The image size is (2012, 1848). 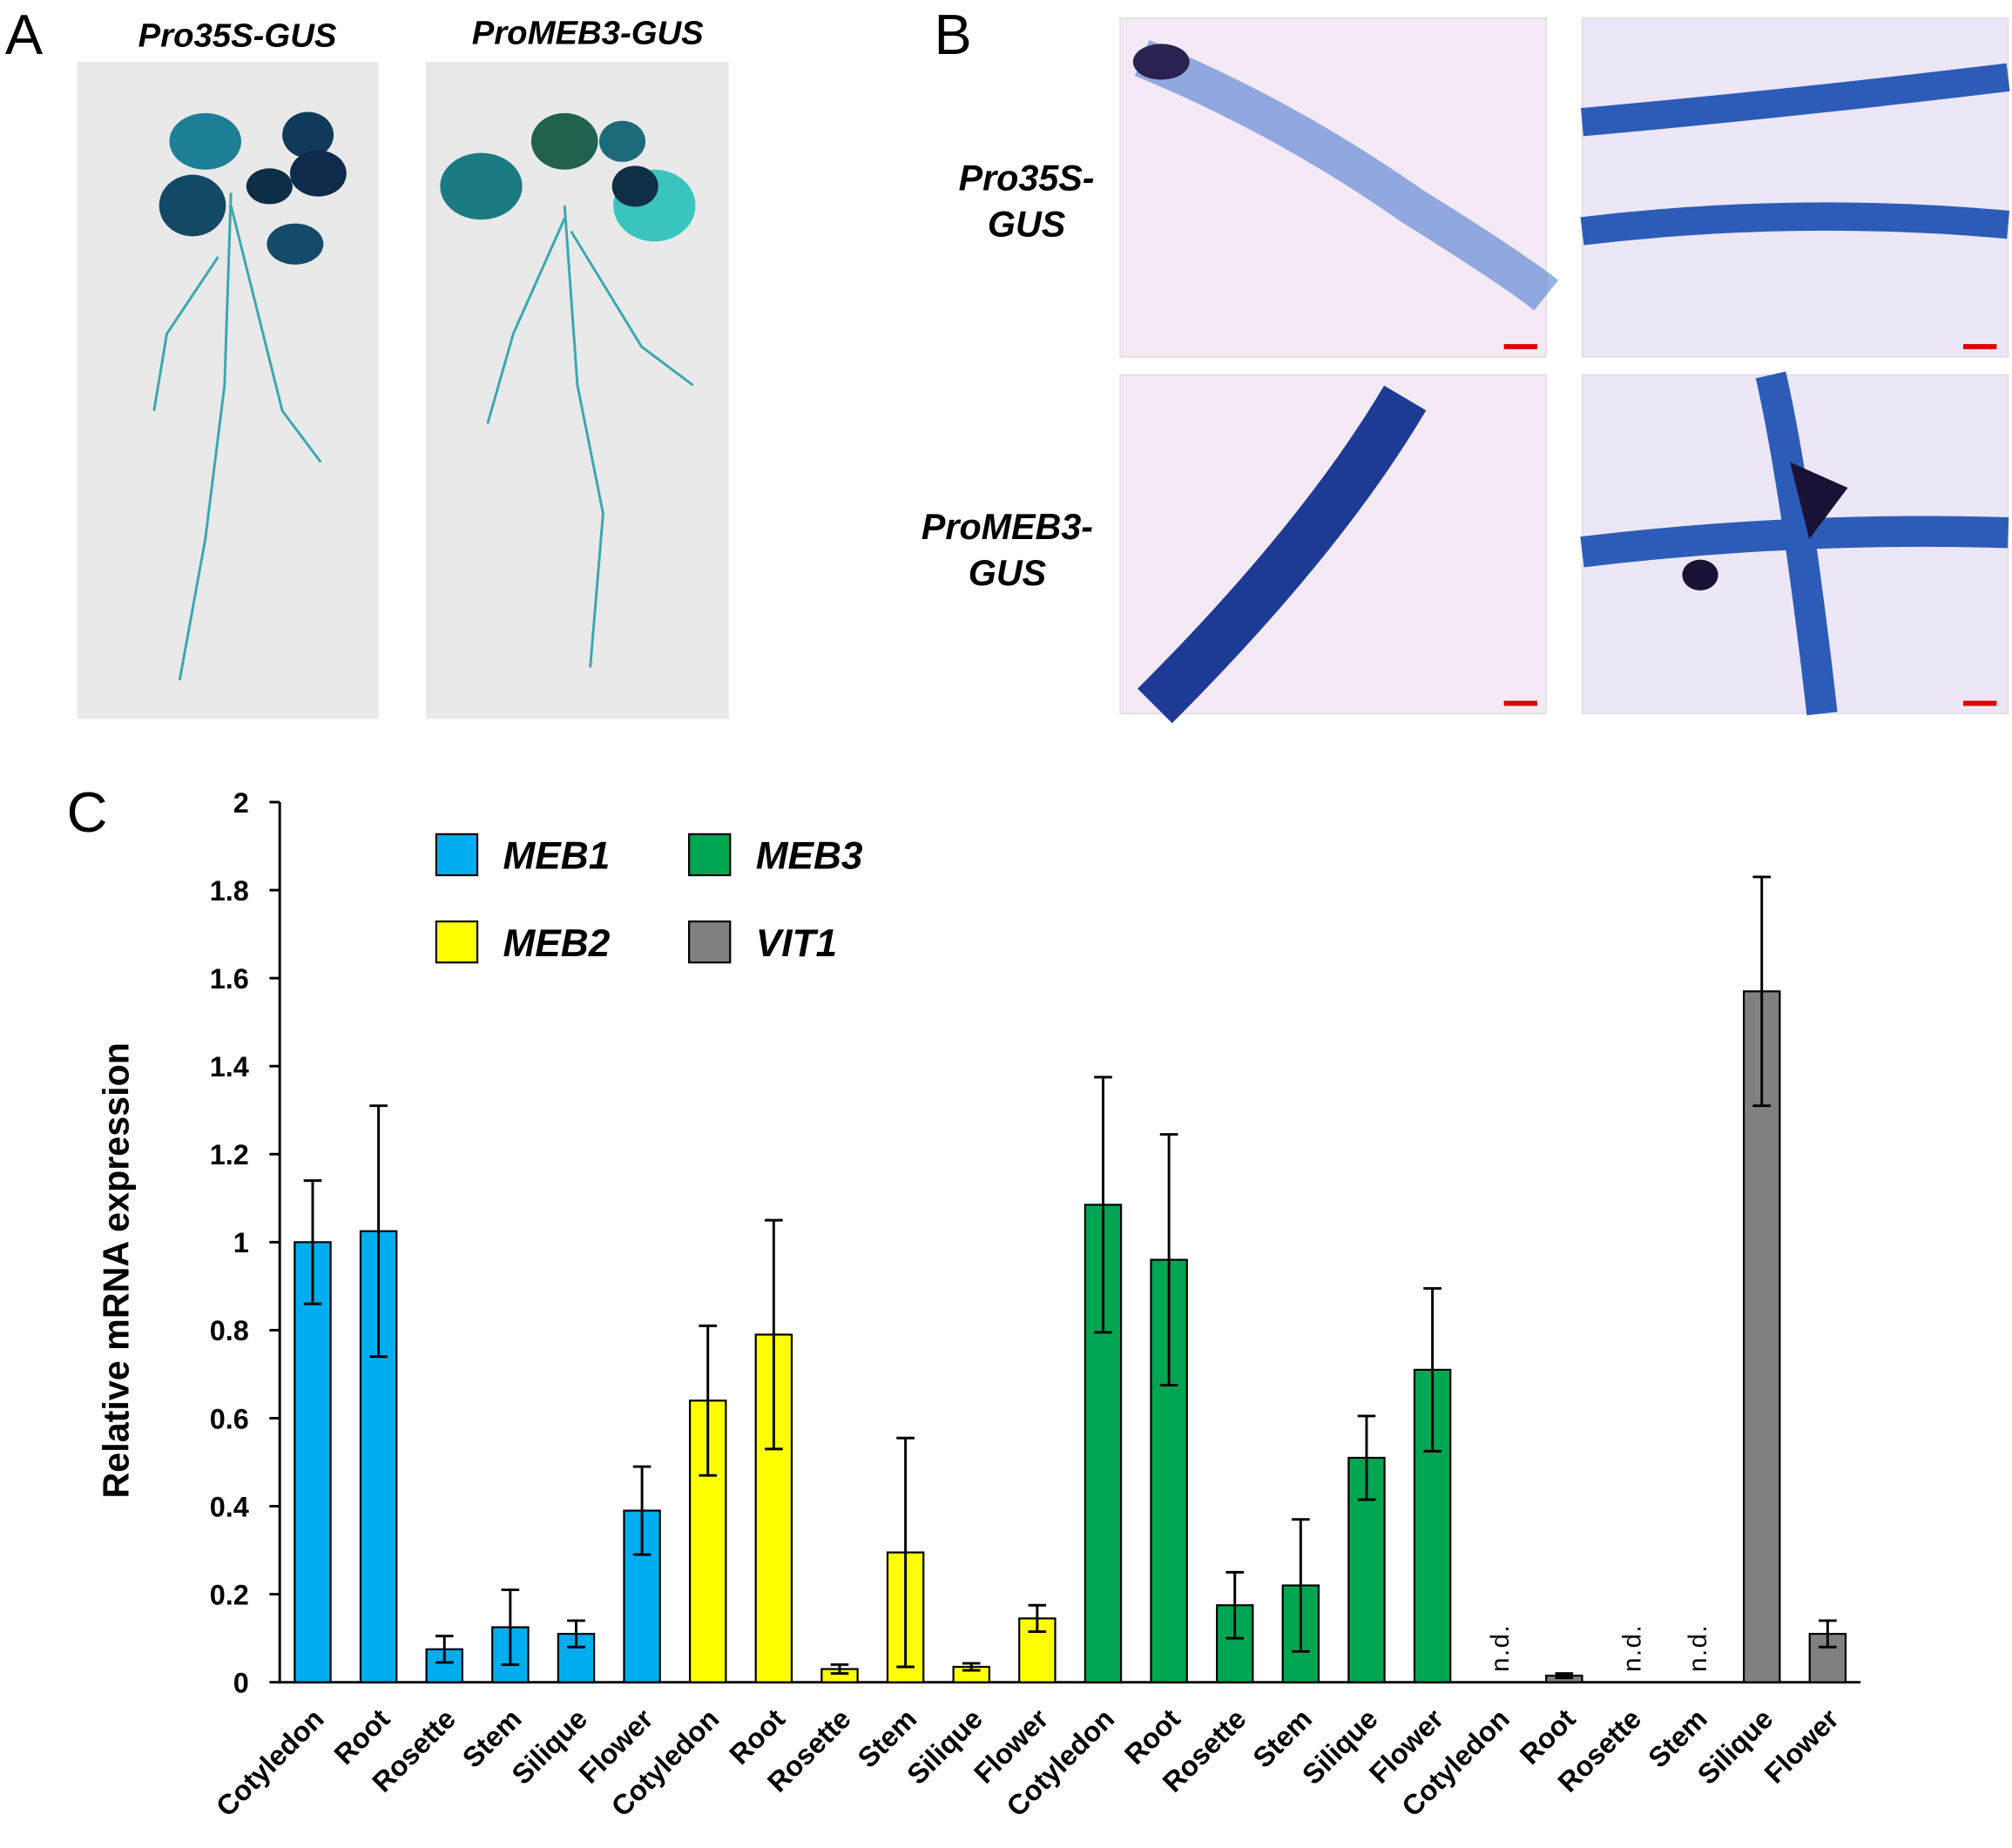 I want to click on photo-label: ProMEB3-GUS, so click(x=588, y=32).